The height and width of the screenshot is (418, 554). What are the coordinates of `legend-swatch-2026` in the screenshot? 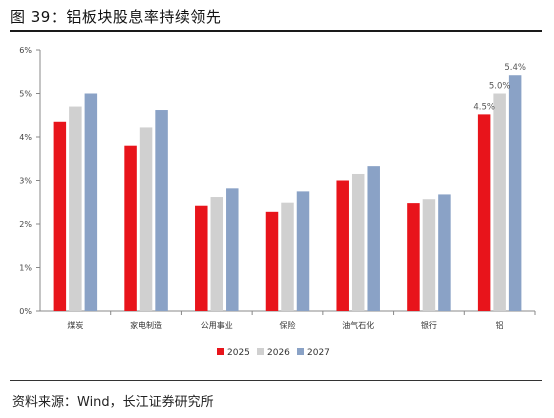 It's located at (260, 351).